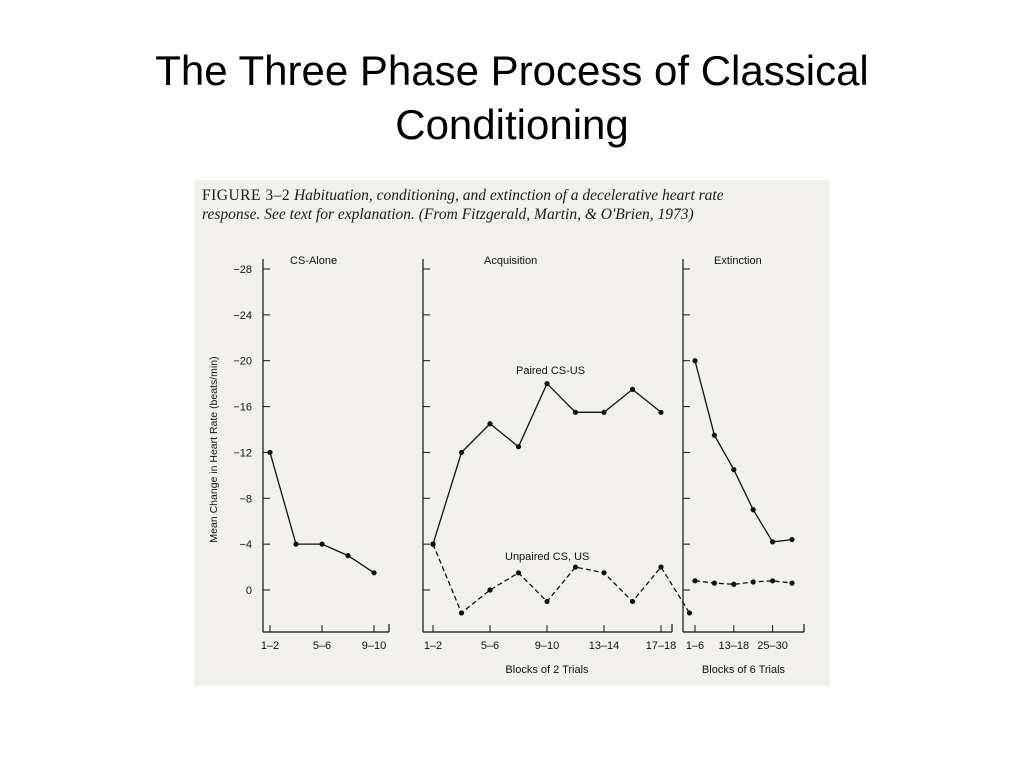  I want to click on y-tick-label: 0, so click(249, 591).